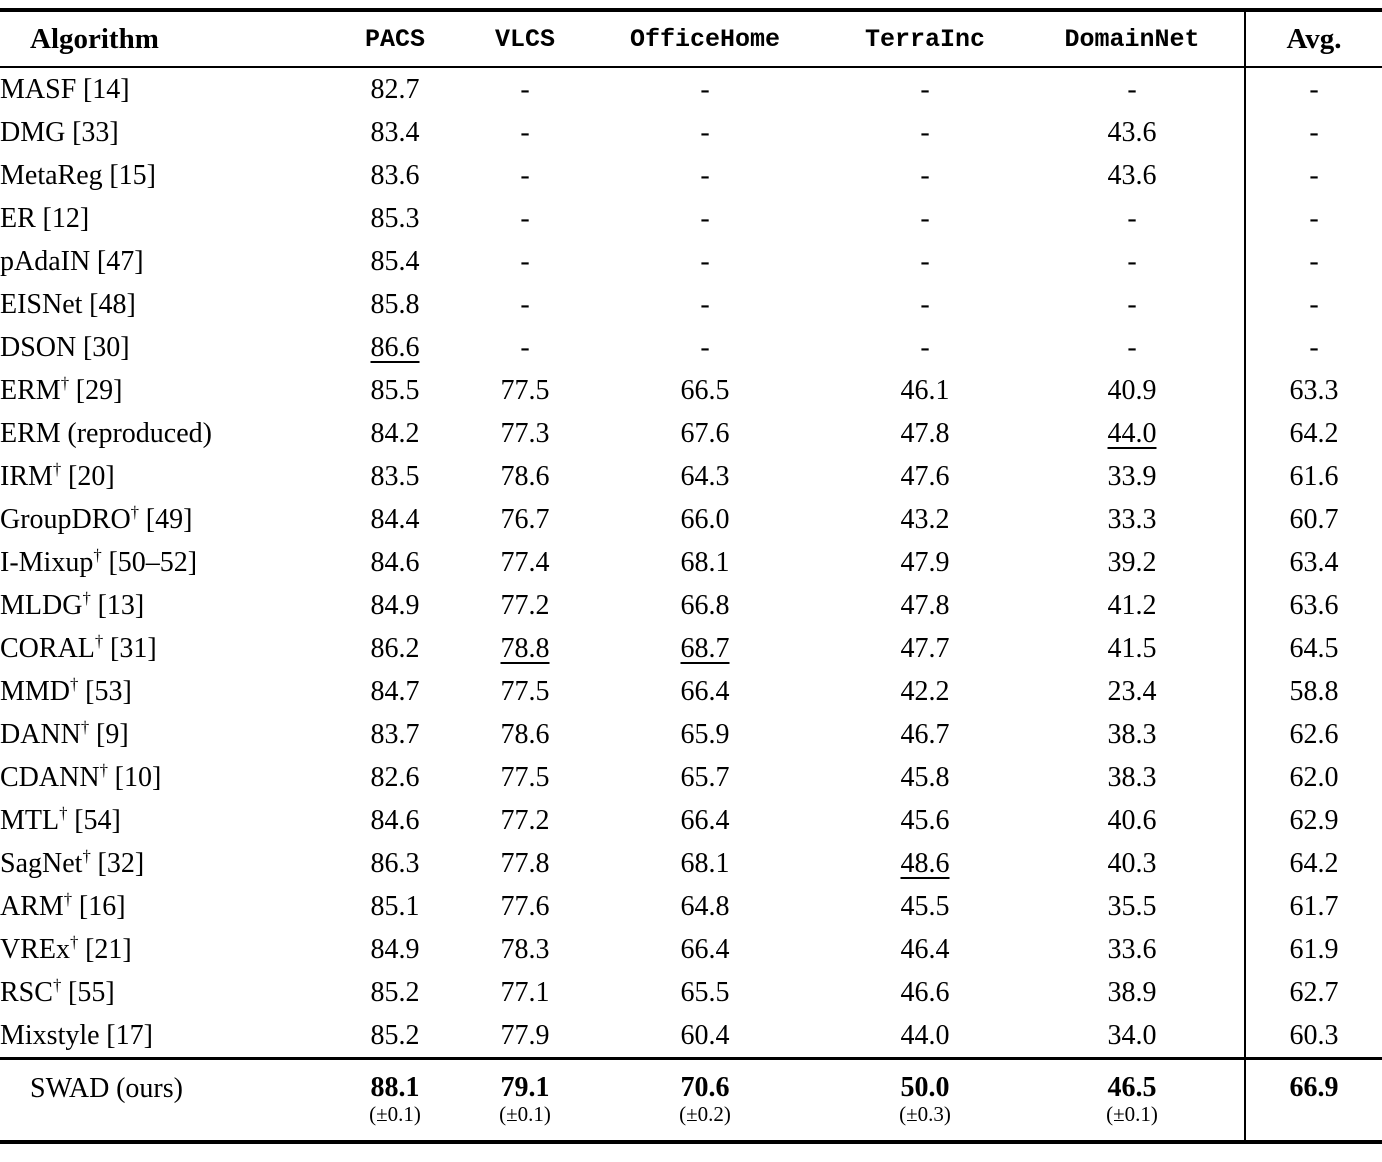 Image resolution: width=1382 pixels, height=1162 pixels. I want to click on value-cell-officehome: -, so click(705, 304).